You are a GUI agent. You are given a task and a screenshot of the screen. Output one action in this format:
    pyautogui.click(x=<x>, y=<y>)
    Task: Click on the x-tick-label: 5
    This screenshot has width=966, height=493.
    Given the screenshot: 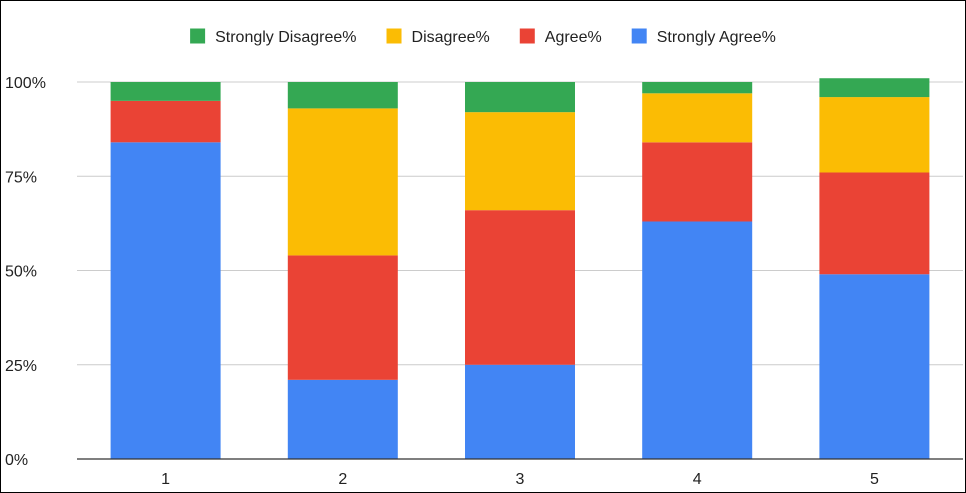 What is the action you would take?
    pyautogui.click(x=874, y=479)
    